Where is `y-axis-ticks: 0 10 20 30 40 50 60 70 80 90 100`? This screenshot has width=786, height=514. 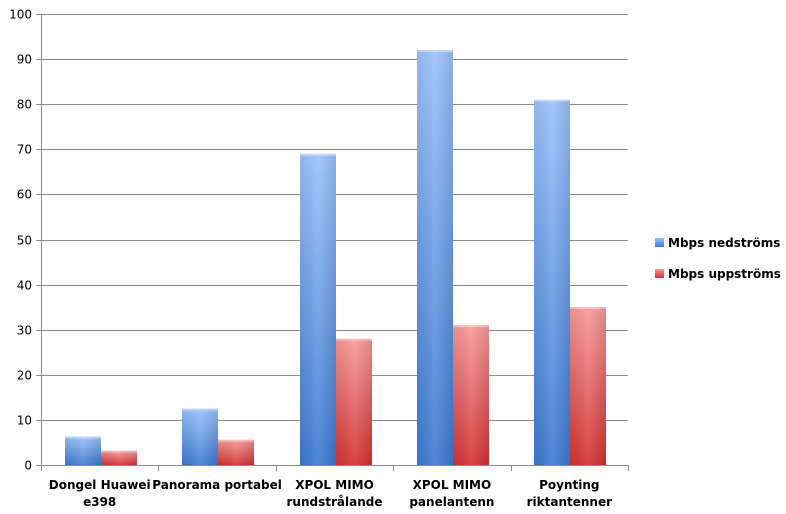 y-axis-ticks: 0 10 20 30 40 50 60 70 80 90 100 is located at coordinates (25, 240).